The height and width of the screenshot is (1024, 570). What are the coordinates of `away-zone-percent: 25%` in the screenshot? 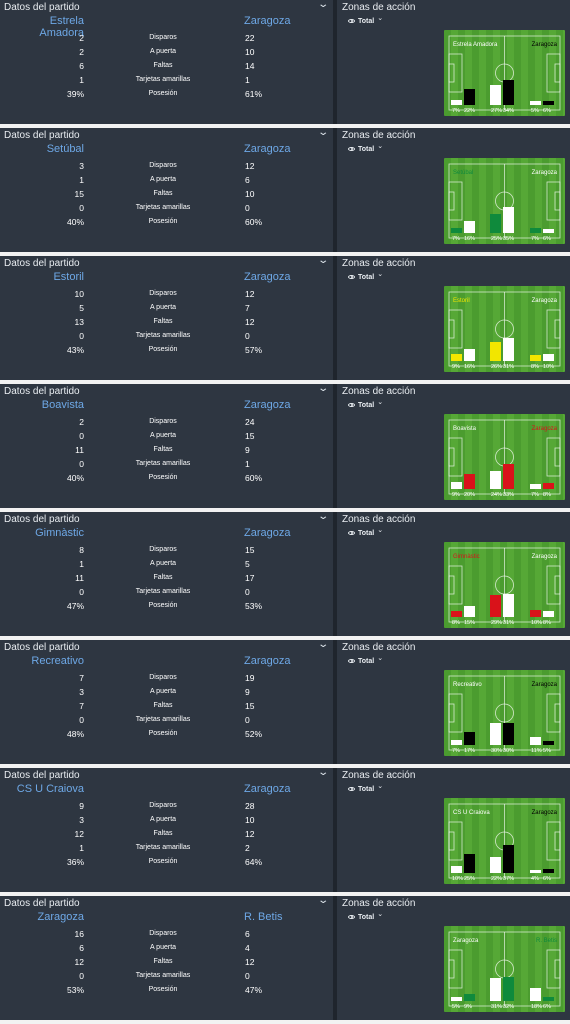 It's located at (470, 879).